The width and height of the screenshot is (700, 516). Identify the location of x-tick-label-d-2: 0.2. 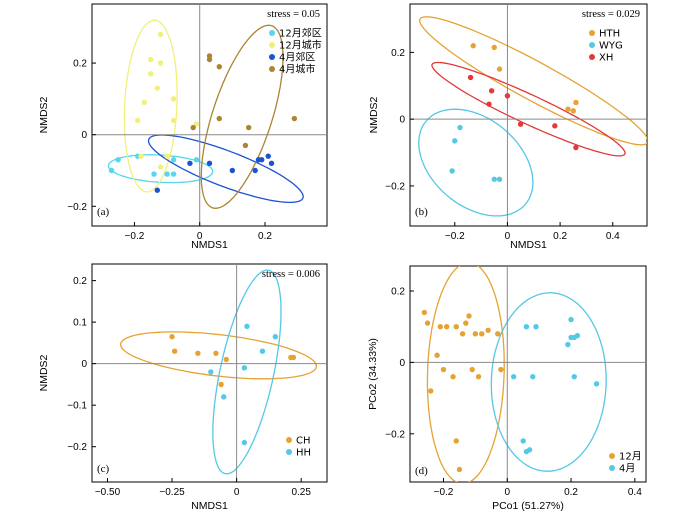
(571, 492).